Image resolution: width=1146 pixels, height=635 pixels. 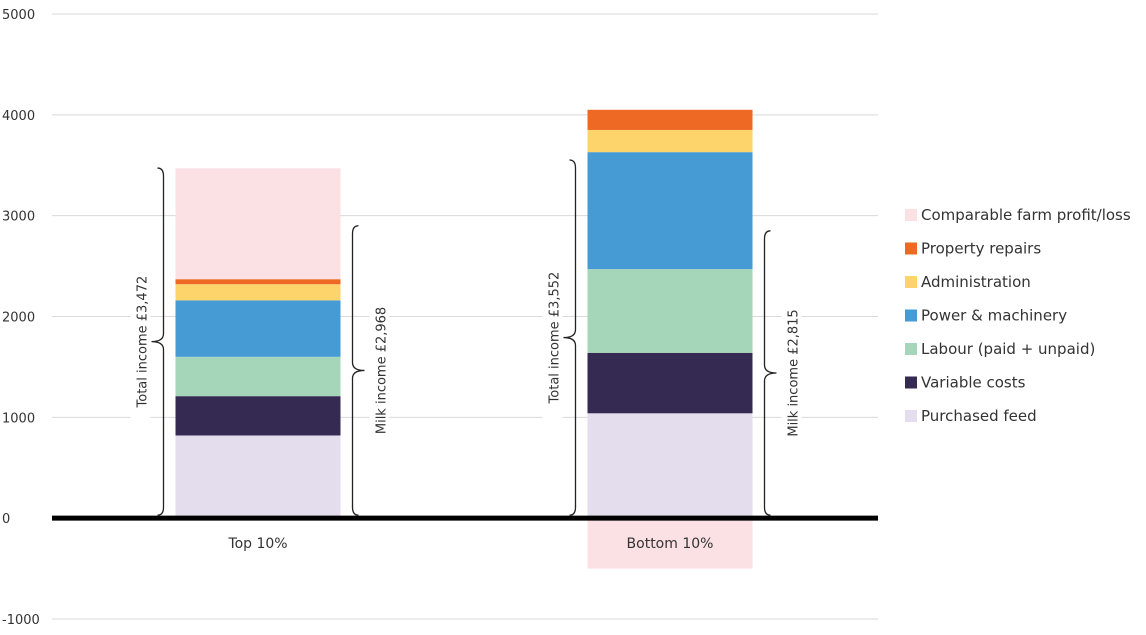 What do you see at coordinates (555, 338) in the screenshot?
I see `brace-label: Total income £3,552` at bounding box center [555, 338].